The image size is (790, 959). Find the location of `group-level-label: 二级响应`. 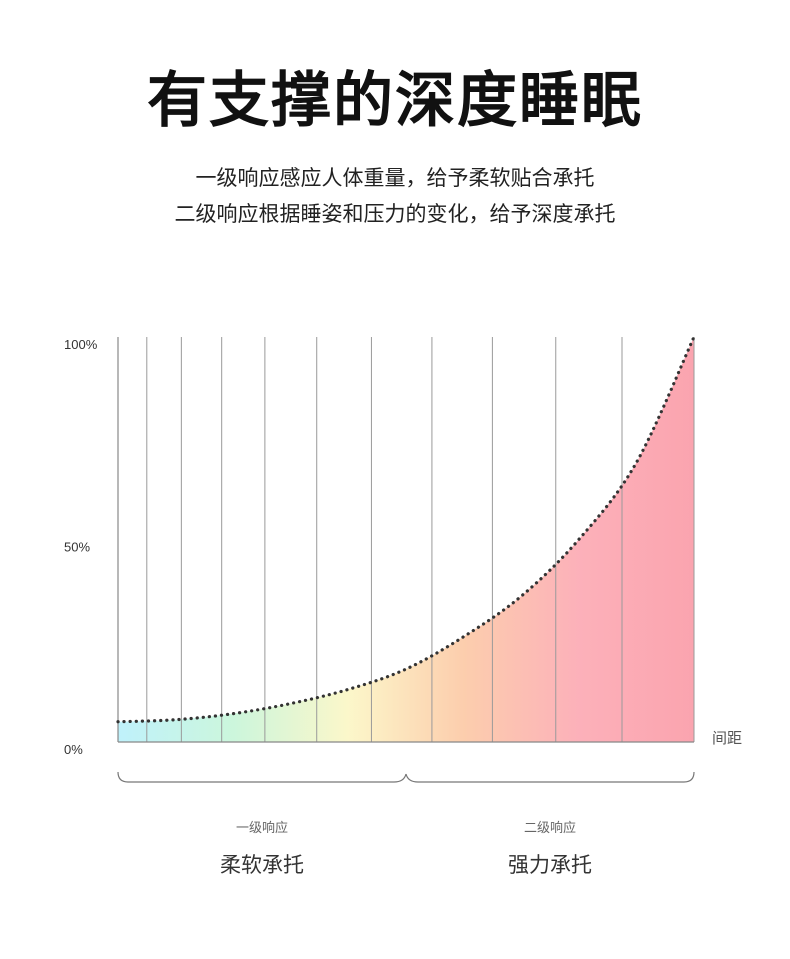

group-level-label: 二级响应 is located at coordinates (550, 828).